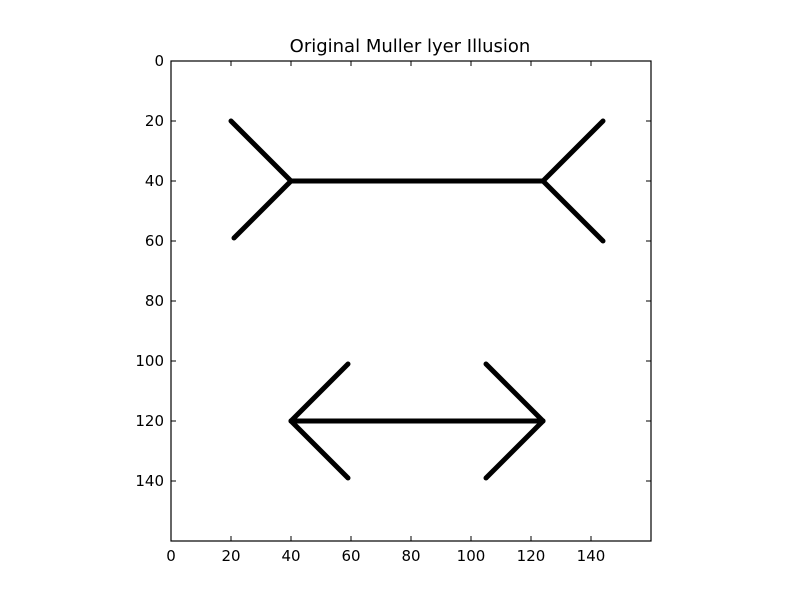  I want to click on y-tick-label: 100, so click(149, 361).